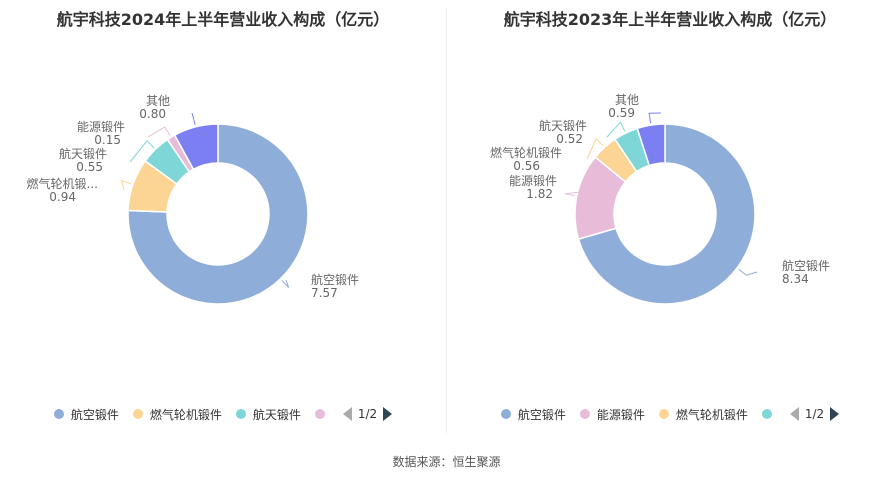 This screenshot has height=481, width=893. I want to click on slice-value-label: 0.59, so click(621, 113).